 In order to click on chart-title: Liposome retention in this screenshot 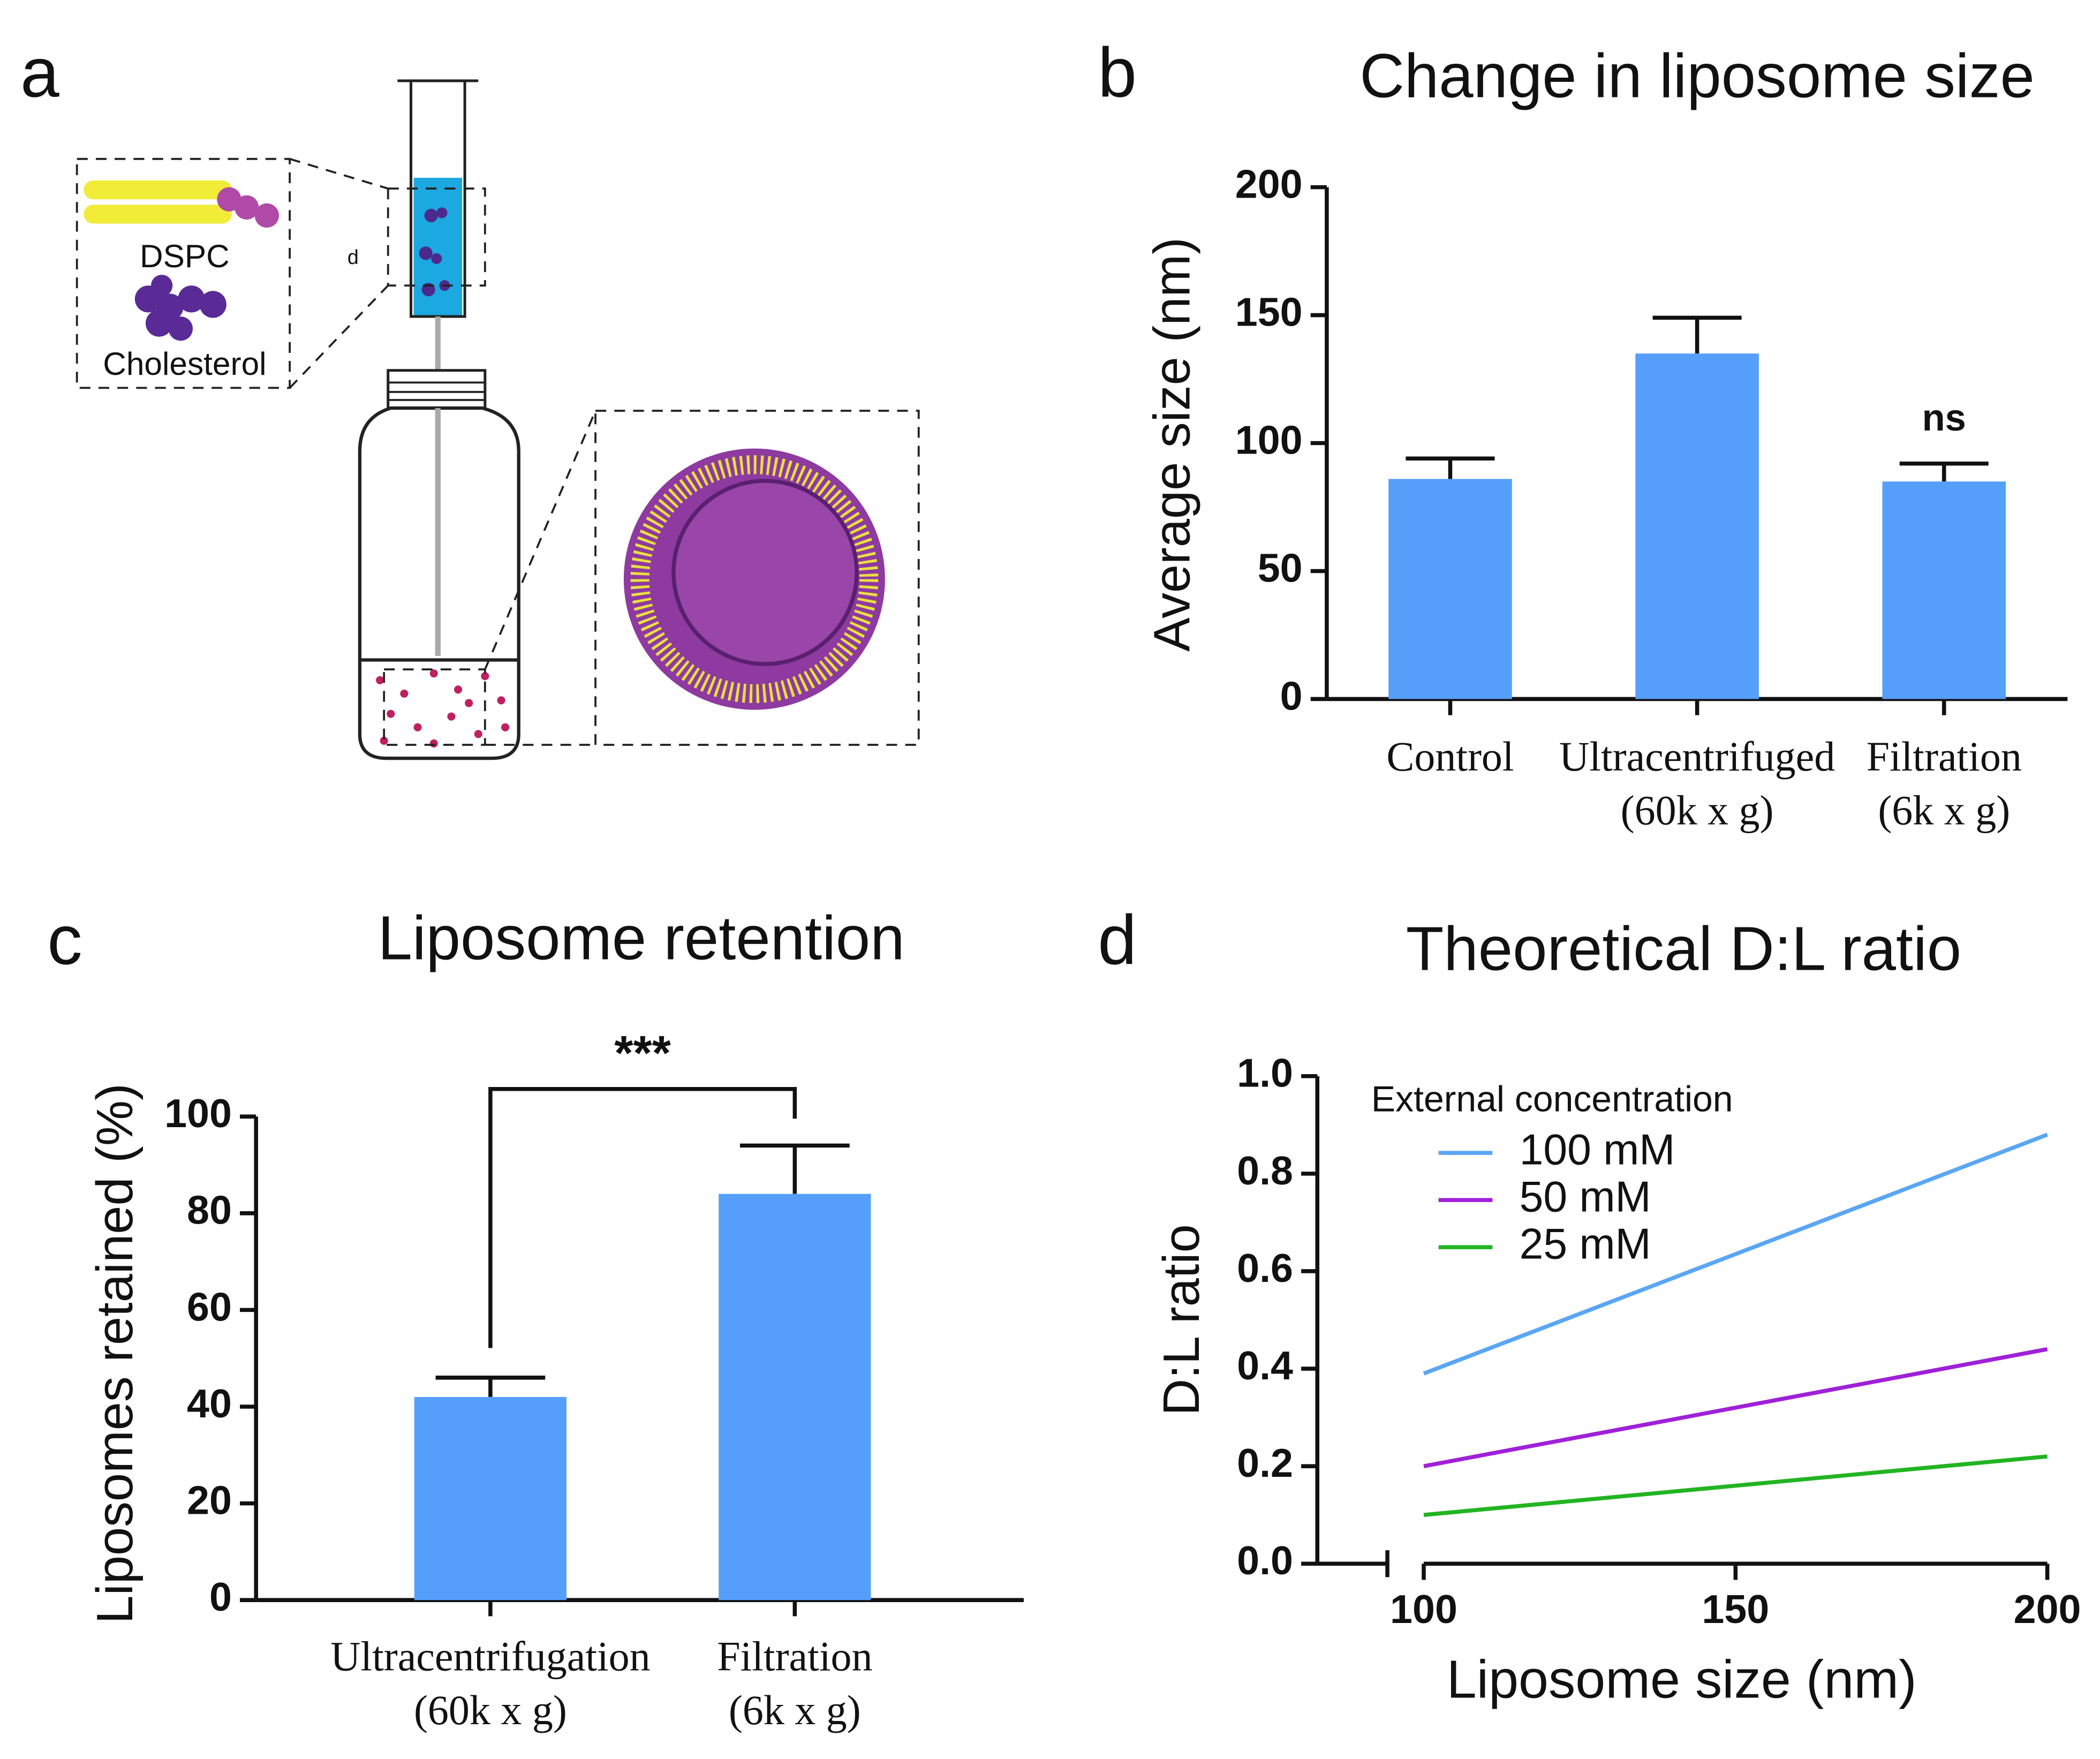, I will do `click(641, 937)`.